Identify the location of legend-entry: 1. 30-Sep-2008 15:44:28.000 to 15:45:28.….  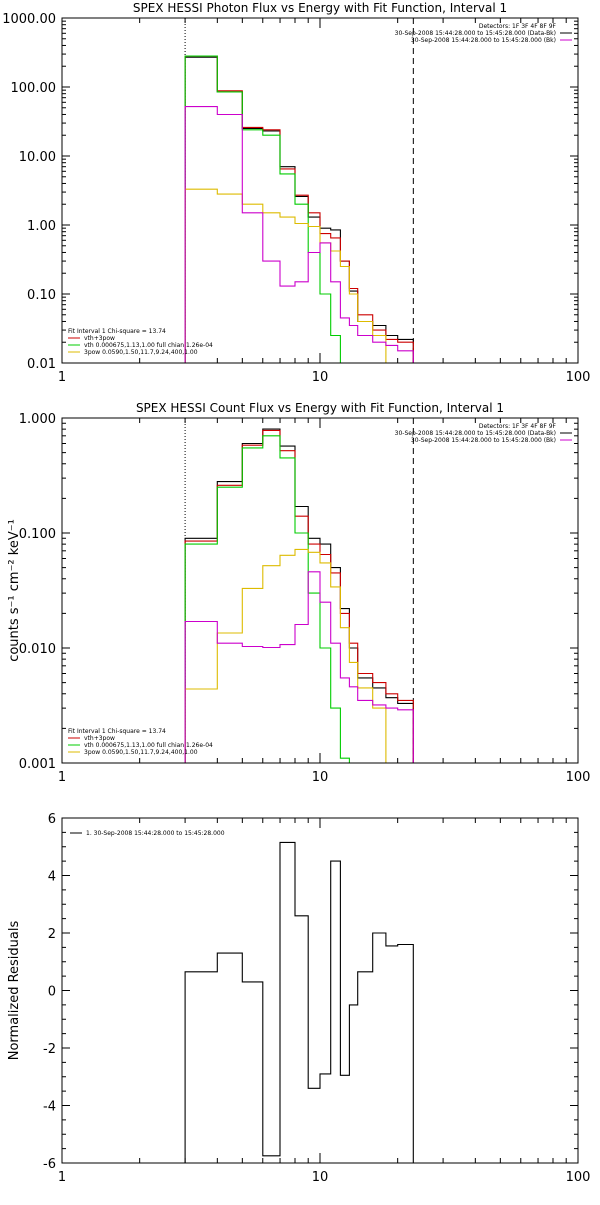
(155, 833).